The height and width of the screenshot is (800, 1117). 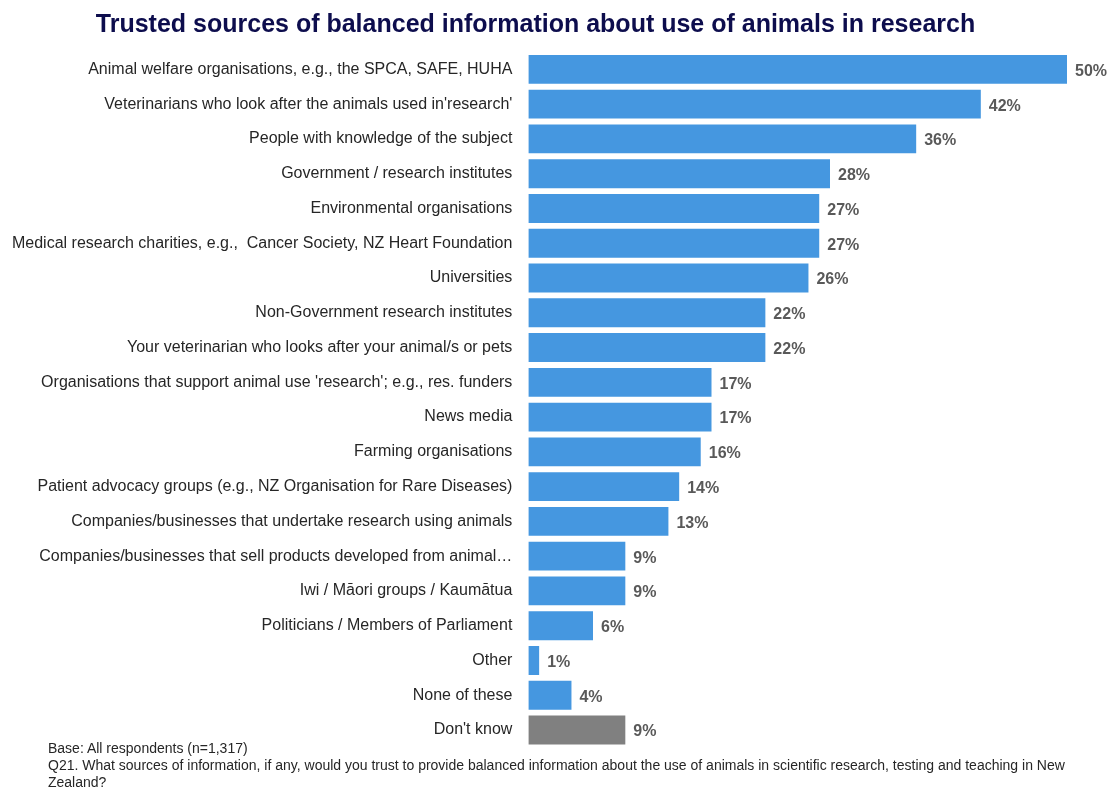 What do you see at coordinates (535, 22) in the screenshot?
I see `chart-title: Trusted sources of balanced information about use of animals in research` at bounding box center [535, 22].